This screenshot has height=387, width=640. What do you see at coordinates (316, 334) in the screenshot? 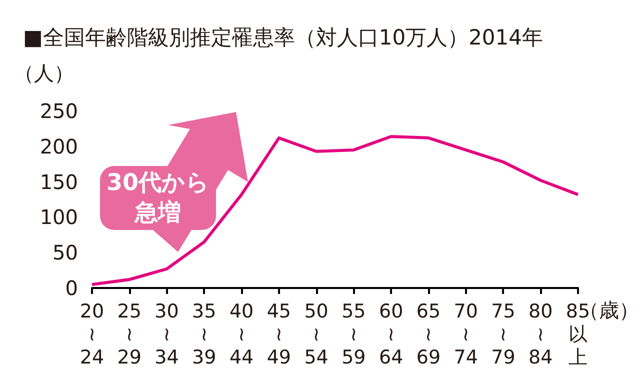
I see `x-tick-label: 50 ≀ 54` at bounding box center [316, 334].